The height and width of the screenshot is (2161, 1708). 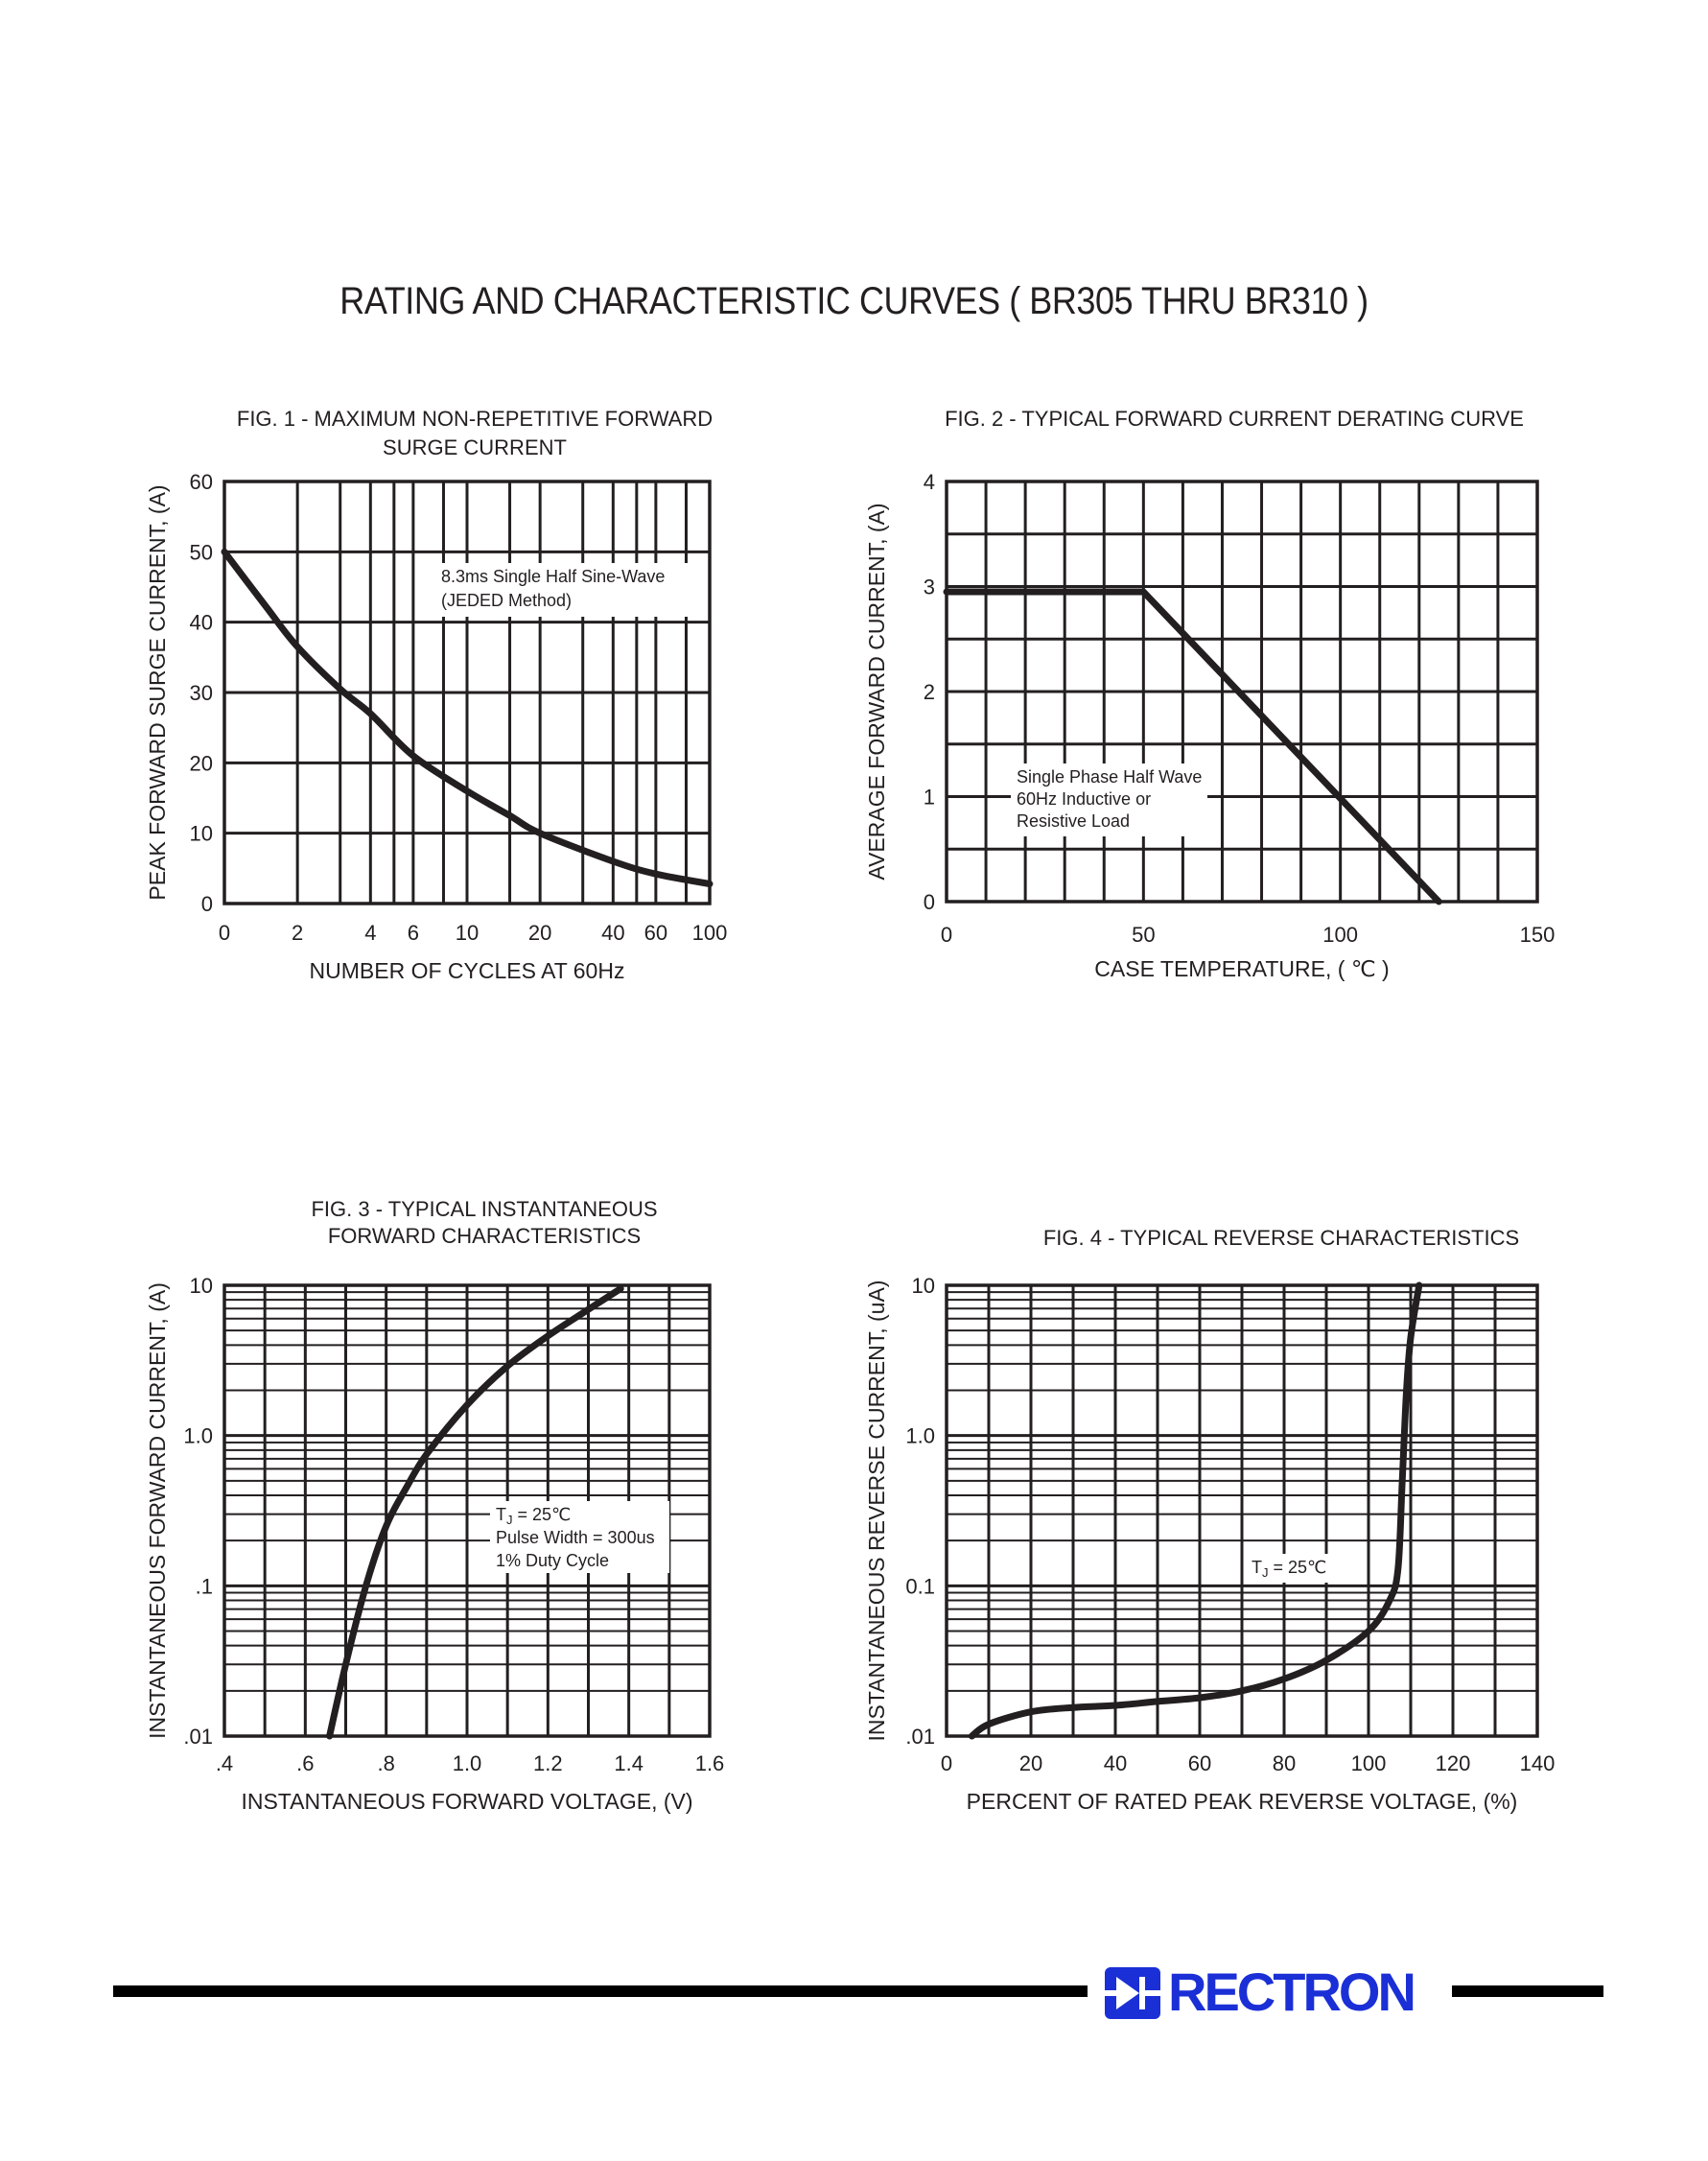 I want to click on fig3-plot-frame, so click(x=467, y=1510).